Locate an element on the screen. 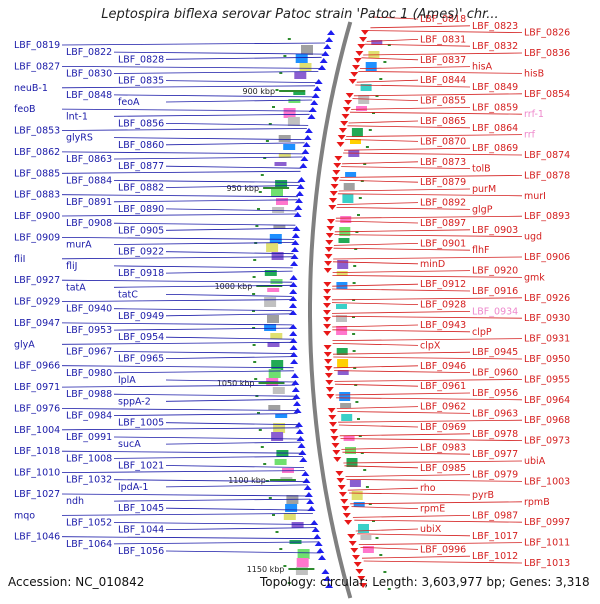  gene-label-right: LBF_0956 is located at coordinates (495, 393).